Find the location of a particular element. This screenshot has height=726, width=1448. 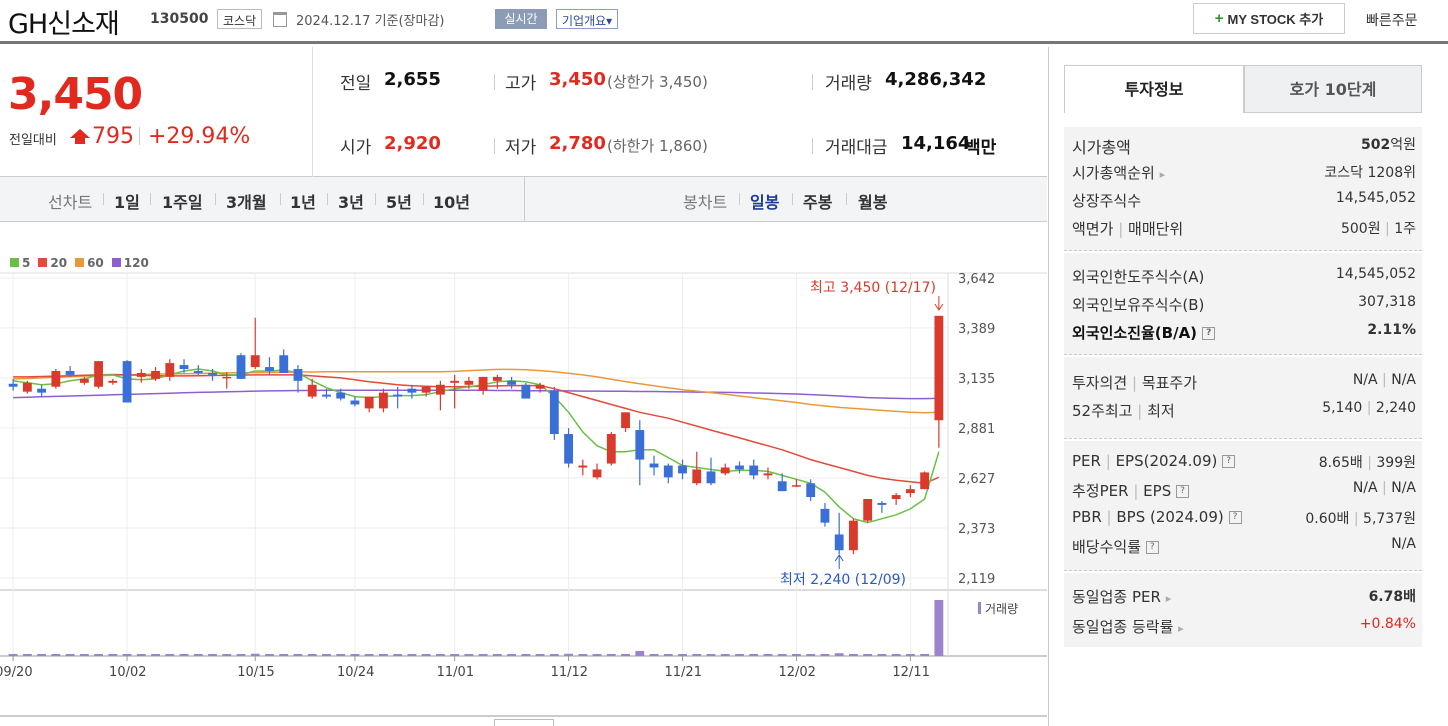

min-arrowhead is located at coordinates (839, 558).